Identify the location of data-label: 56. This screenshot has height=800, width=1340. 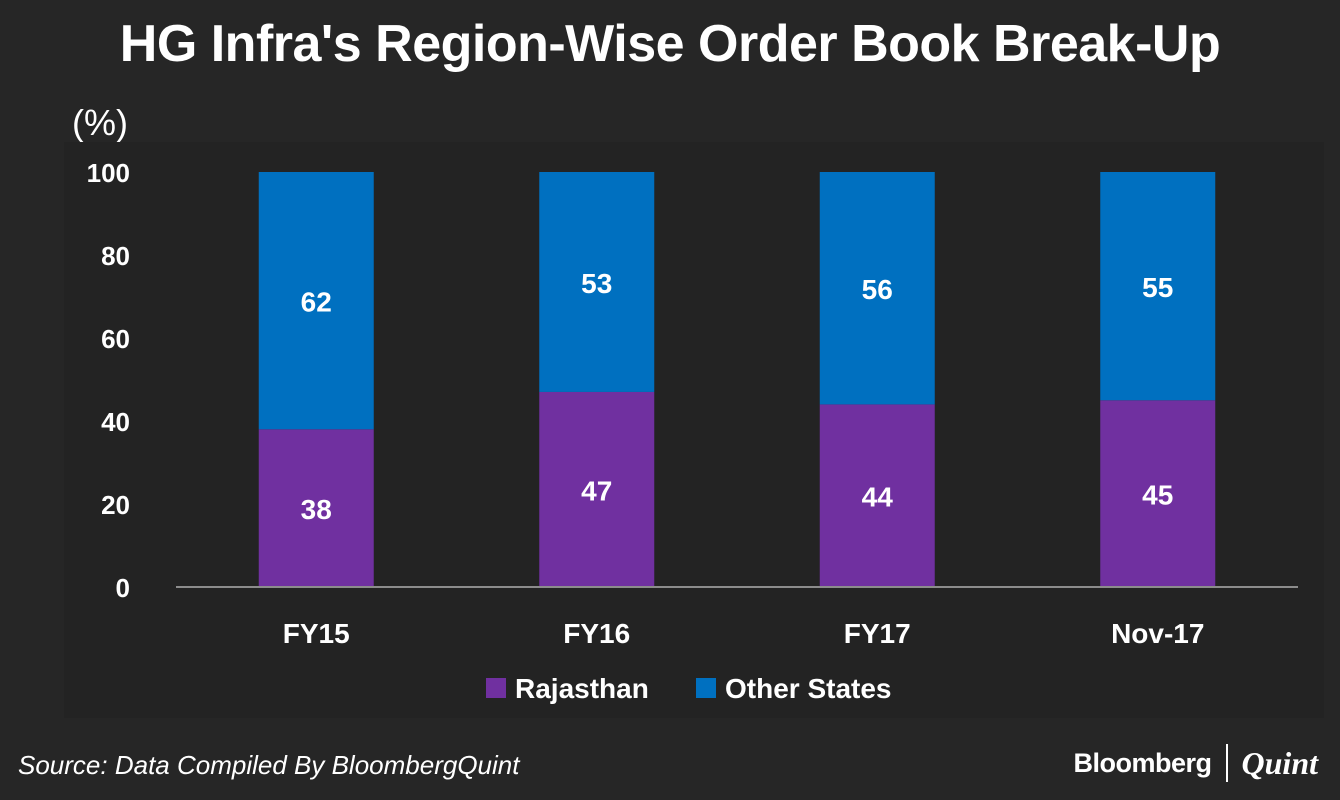
(877, 289).